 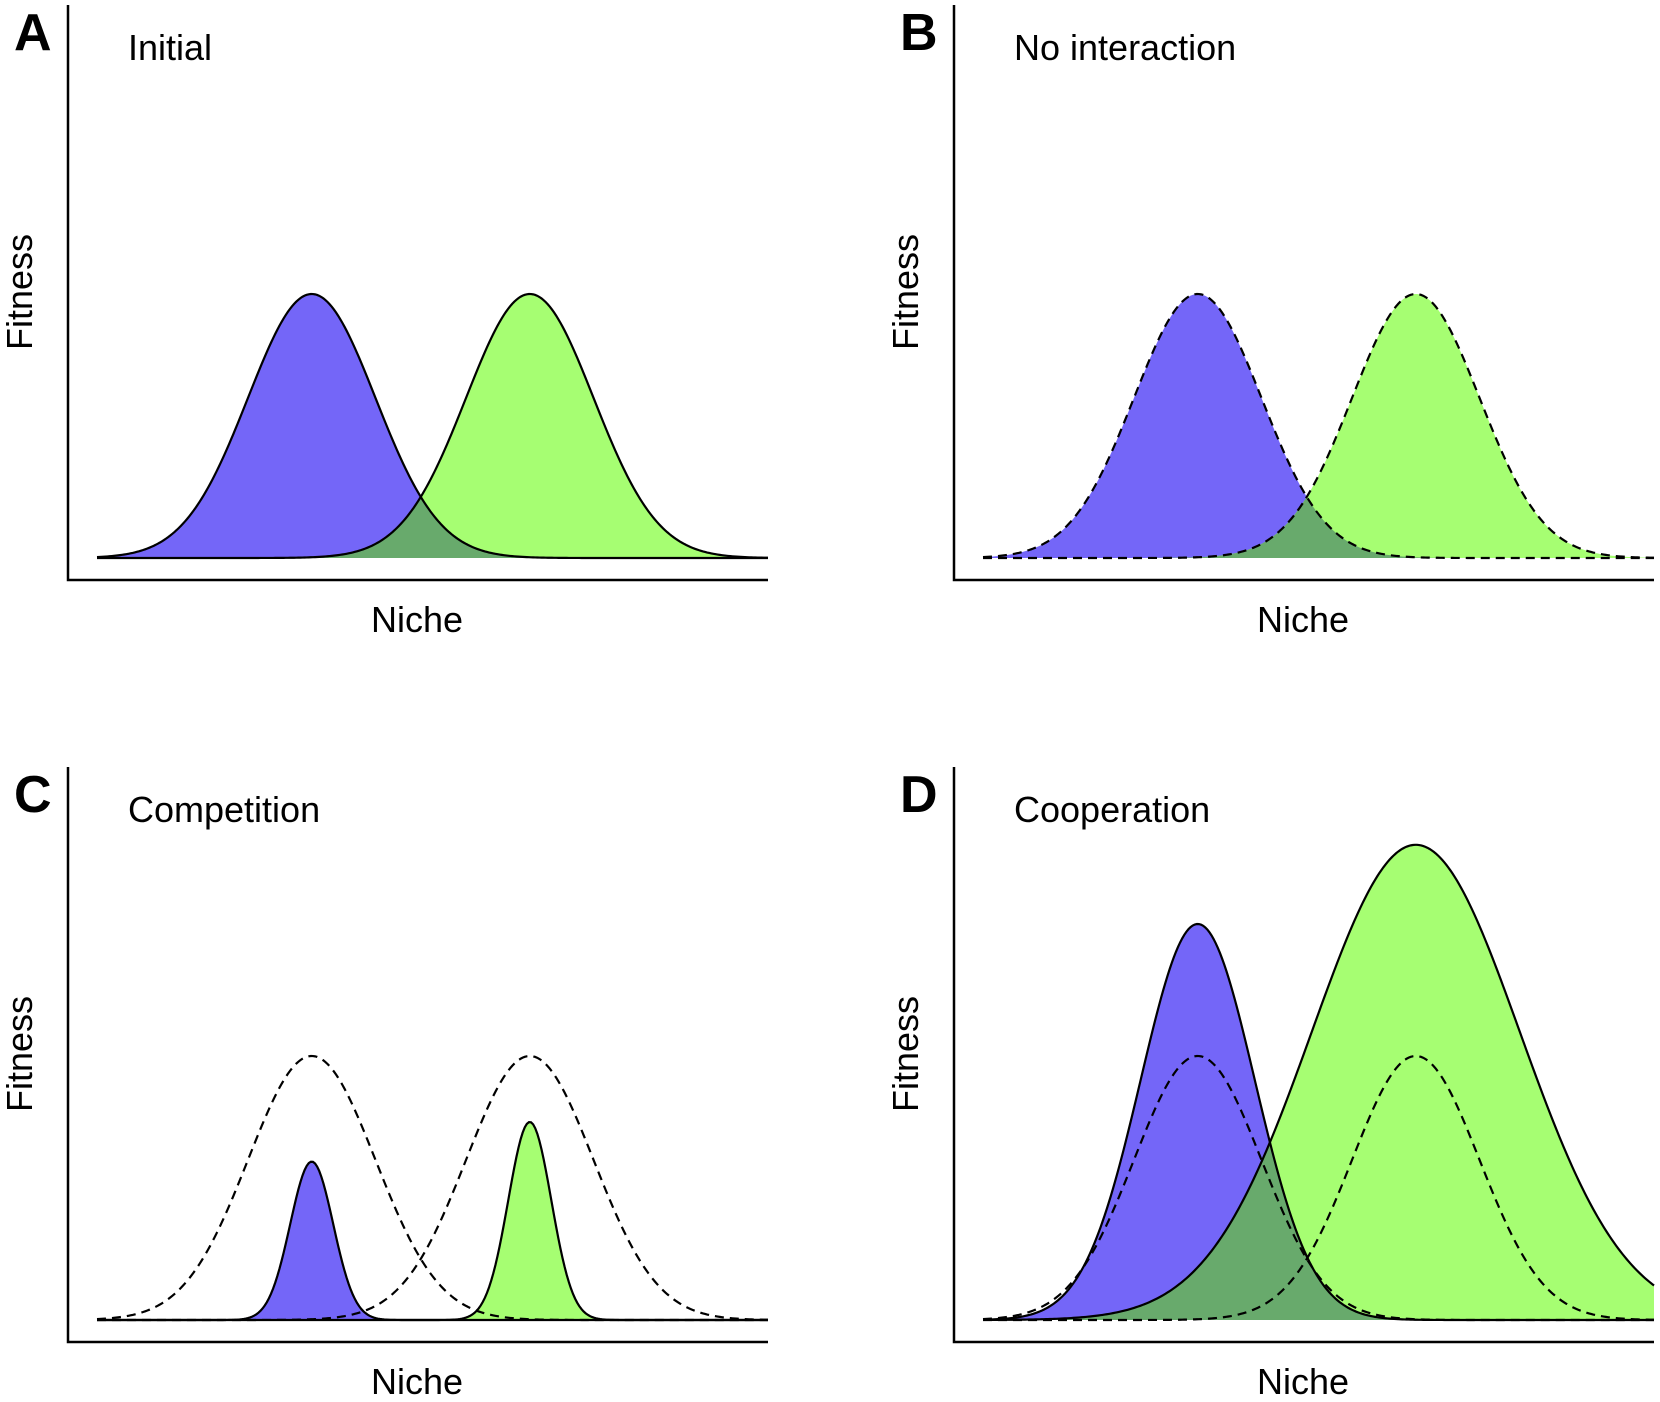 I want to click on panel-title: Competition, so click(x=224, y=809).